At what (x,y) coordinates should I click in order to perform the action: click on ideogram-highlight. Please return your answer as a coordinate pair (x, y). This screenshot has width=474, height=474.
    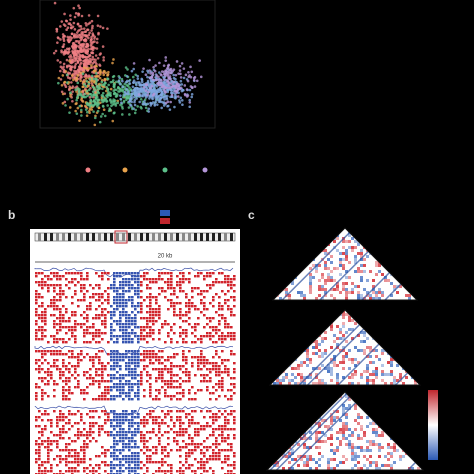
    Looking at the image, I should click on (121, 237).